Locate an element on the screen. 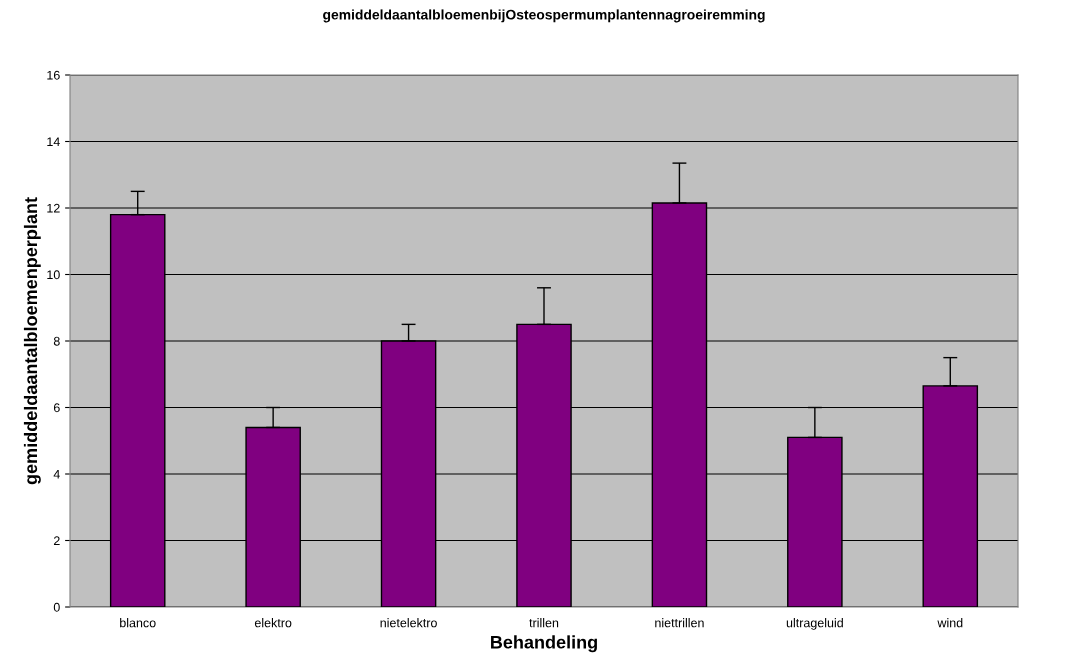 The image size is (1082, 672). y-tick-label: 2 is located at coordinates (56, 541).